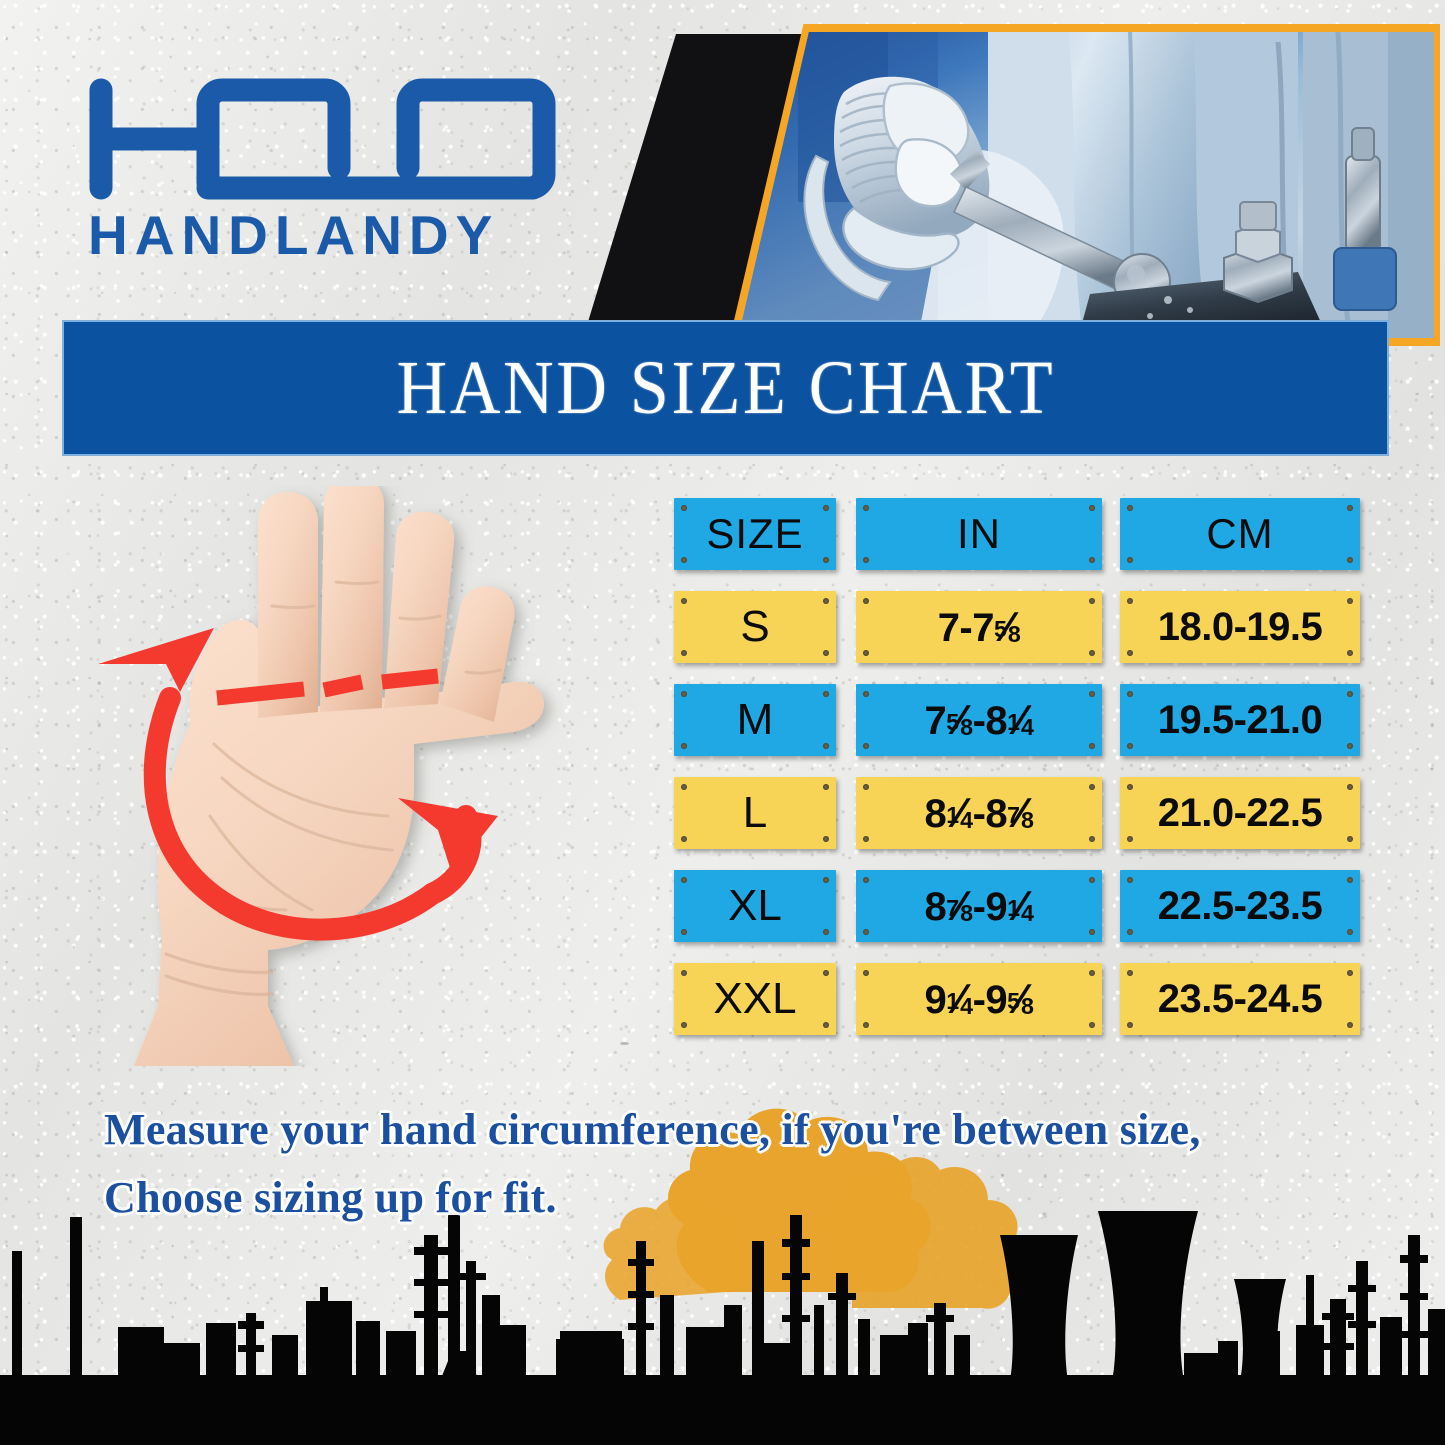  I want to click on table-row: L 8 1 ⁄ 4 -8 7 ⁄ 8 21.0-22.5, so click(1017, 813).